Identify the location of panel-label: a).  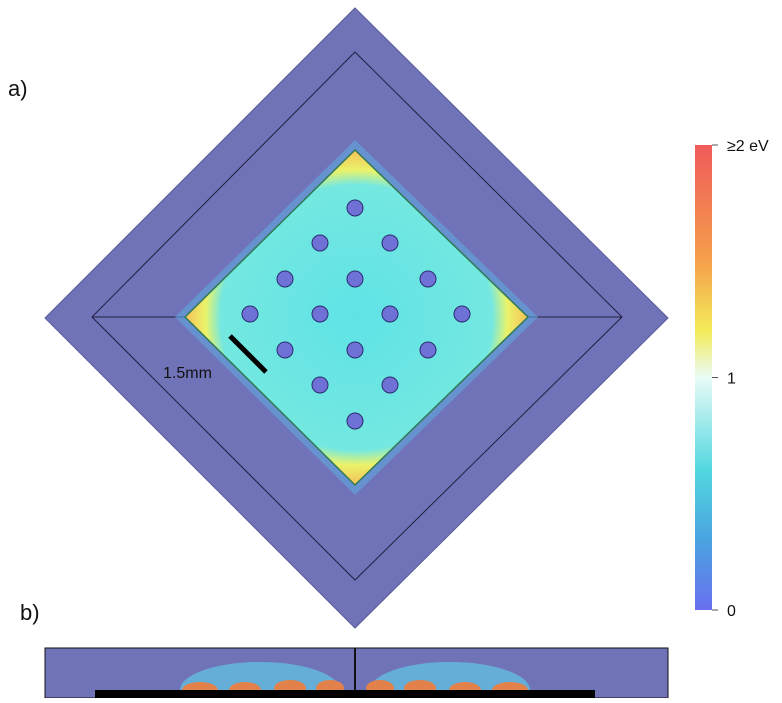
(18, 88).